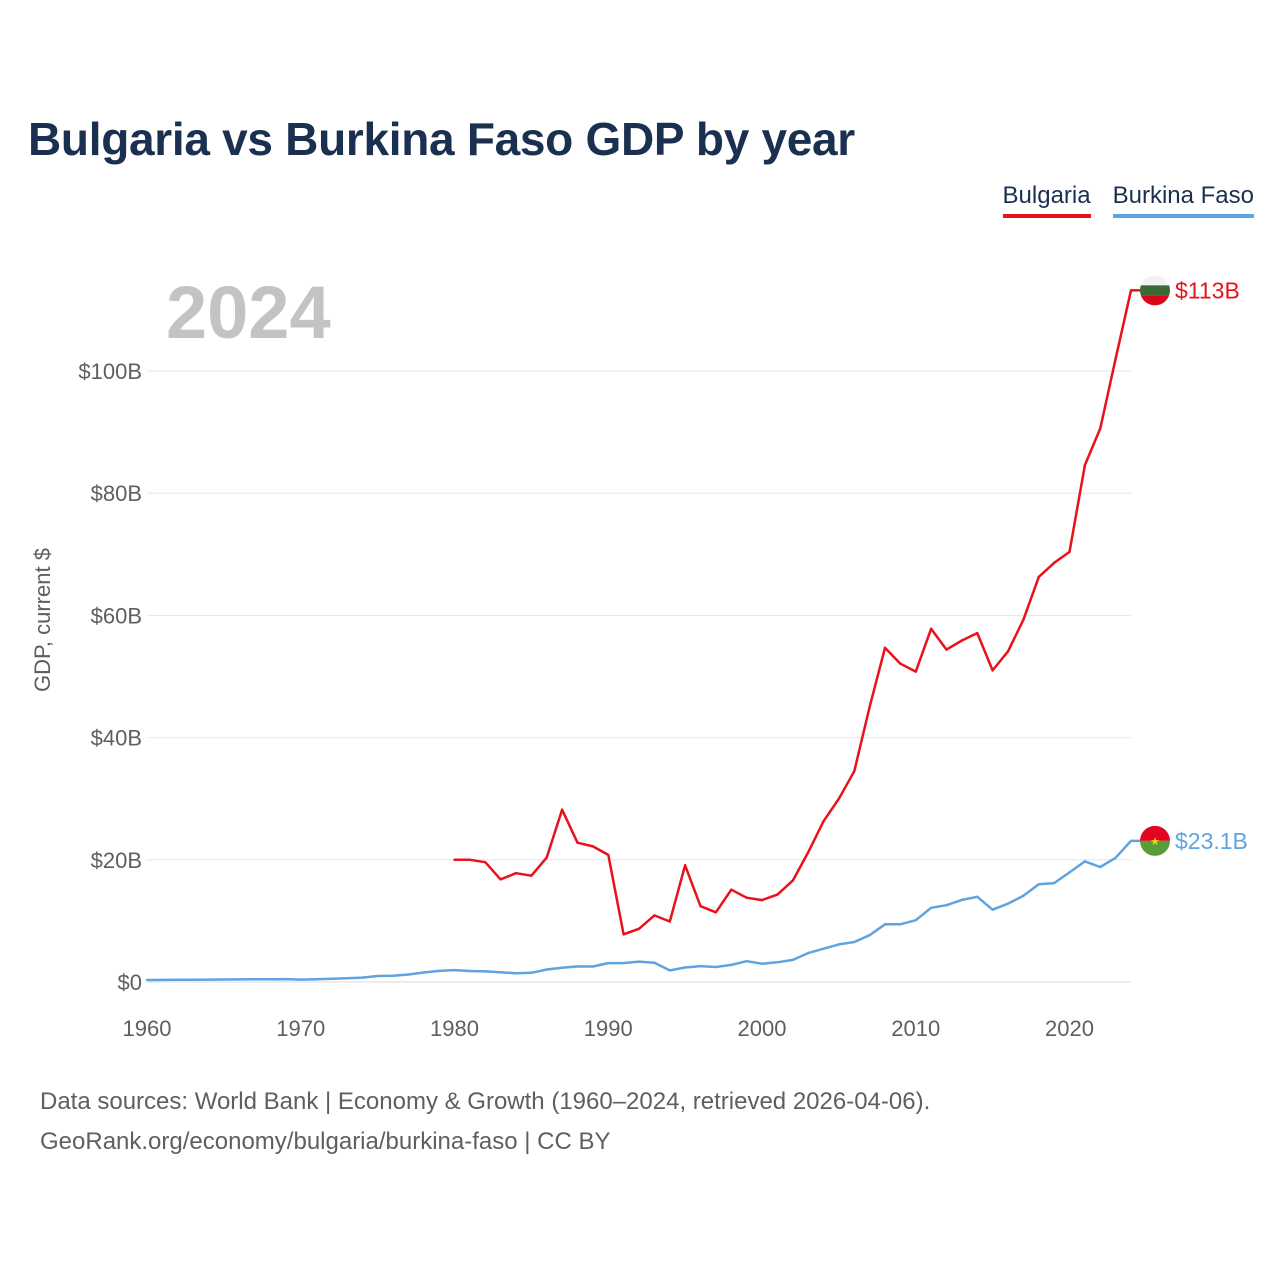  Describe the element at coordinates (1183, 200) in the screenshot. I see `legend-item-burkina-faso: Burkina Faso` at that location.